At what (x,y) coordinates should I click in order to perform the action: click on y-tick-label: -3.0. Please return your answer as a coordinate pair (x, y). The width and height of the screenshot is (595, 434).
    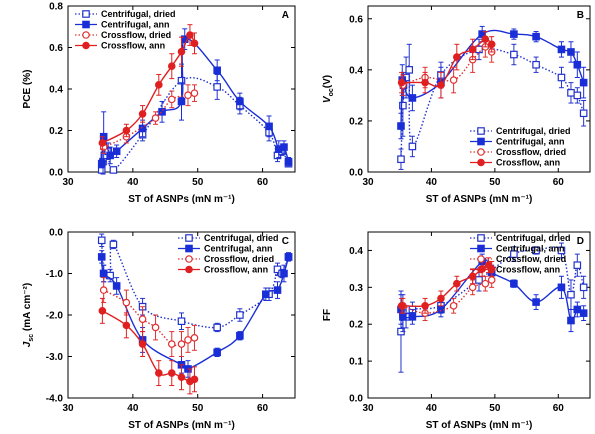
    Looking at the image, I should click on (55, 357).